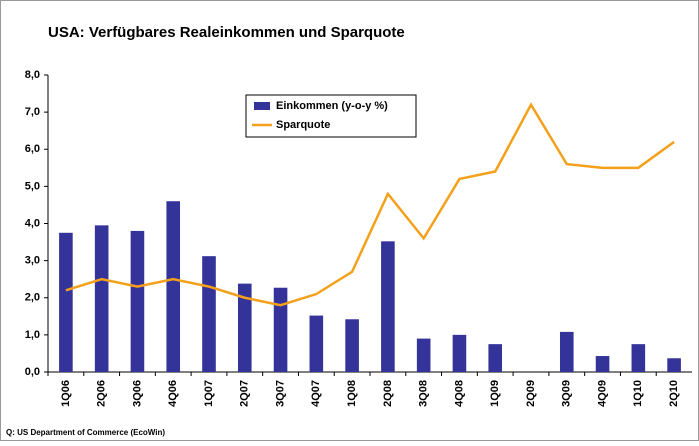 The width and height of the screenshot is (699, 446). What do you see at coordinates (245, 393) in the screenshot?
I see `x-tick-label: 2Q07` at bounding box center [245, 393].